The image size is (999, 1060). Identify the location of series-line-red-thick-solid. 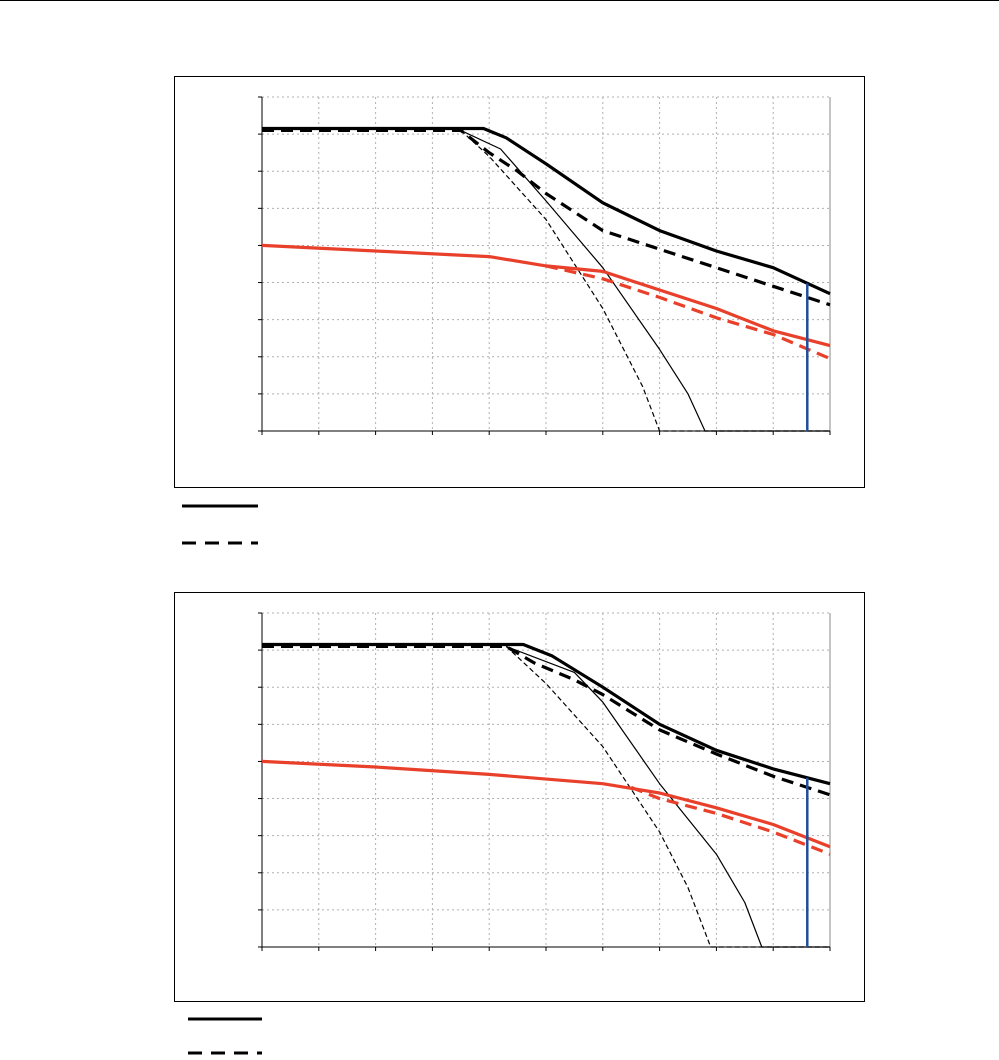
(546, 295).